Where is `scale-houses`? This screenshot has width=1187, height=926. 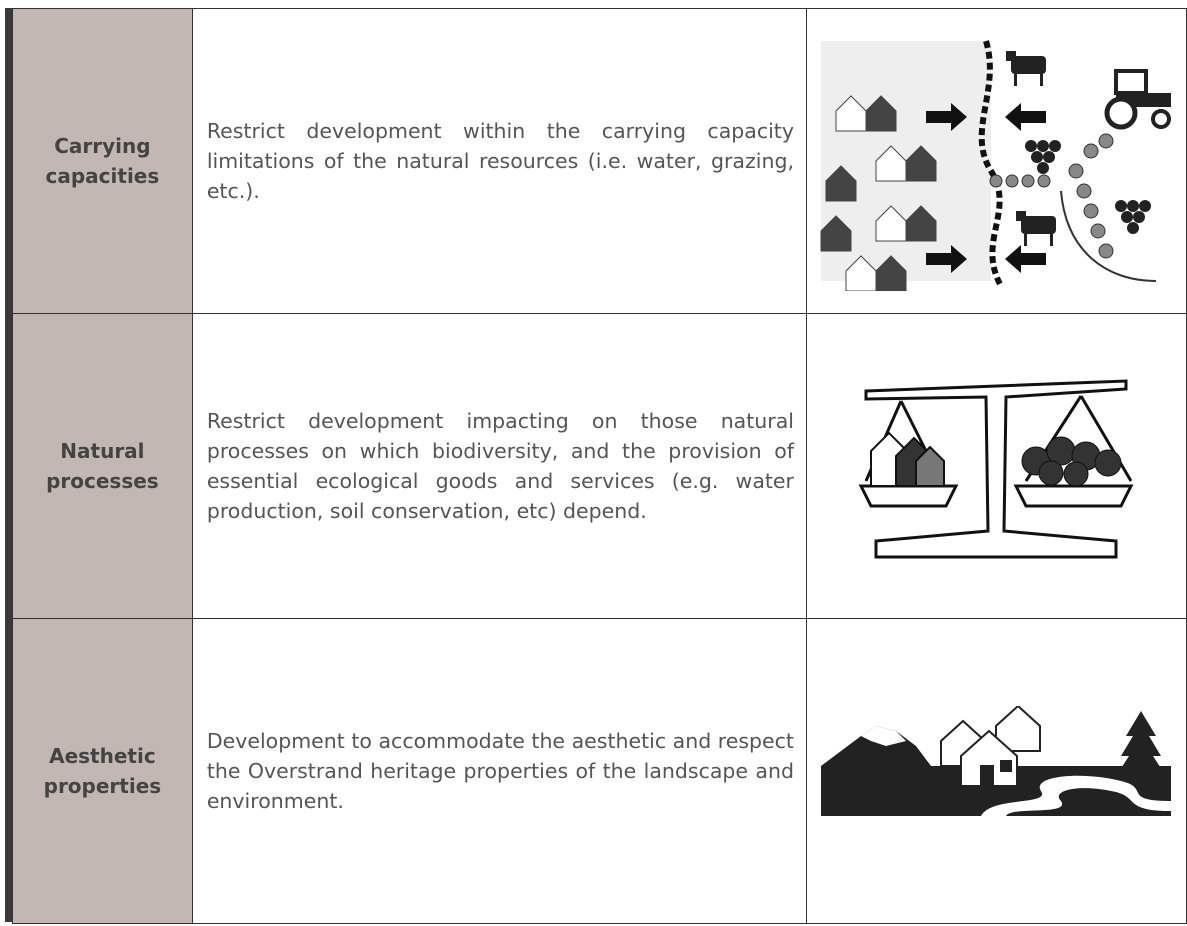 scale-houses is located at coordinates (908, 459).